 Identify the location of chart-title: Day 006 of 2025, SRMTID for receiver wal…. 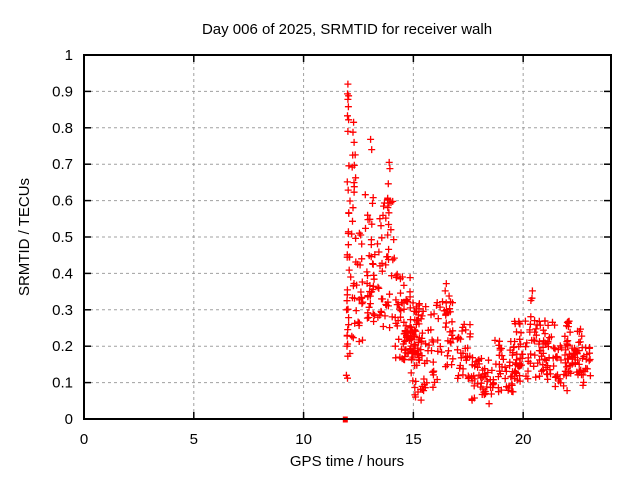
(347, 29).